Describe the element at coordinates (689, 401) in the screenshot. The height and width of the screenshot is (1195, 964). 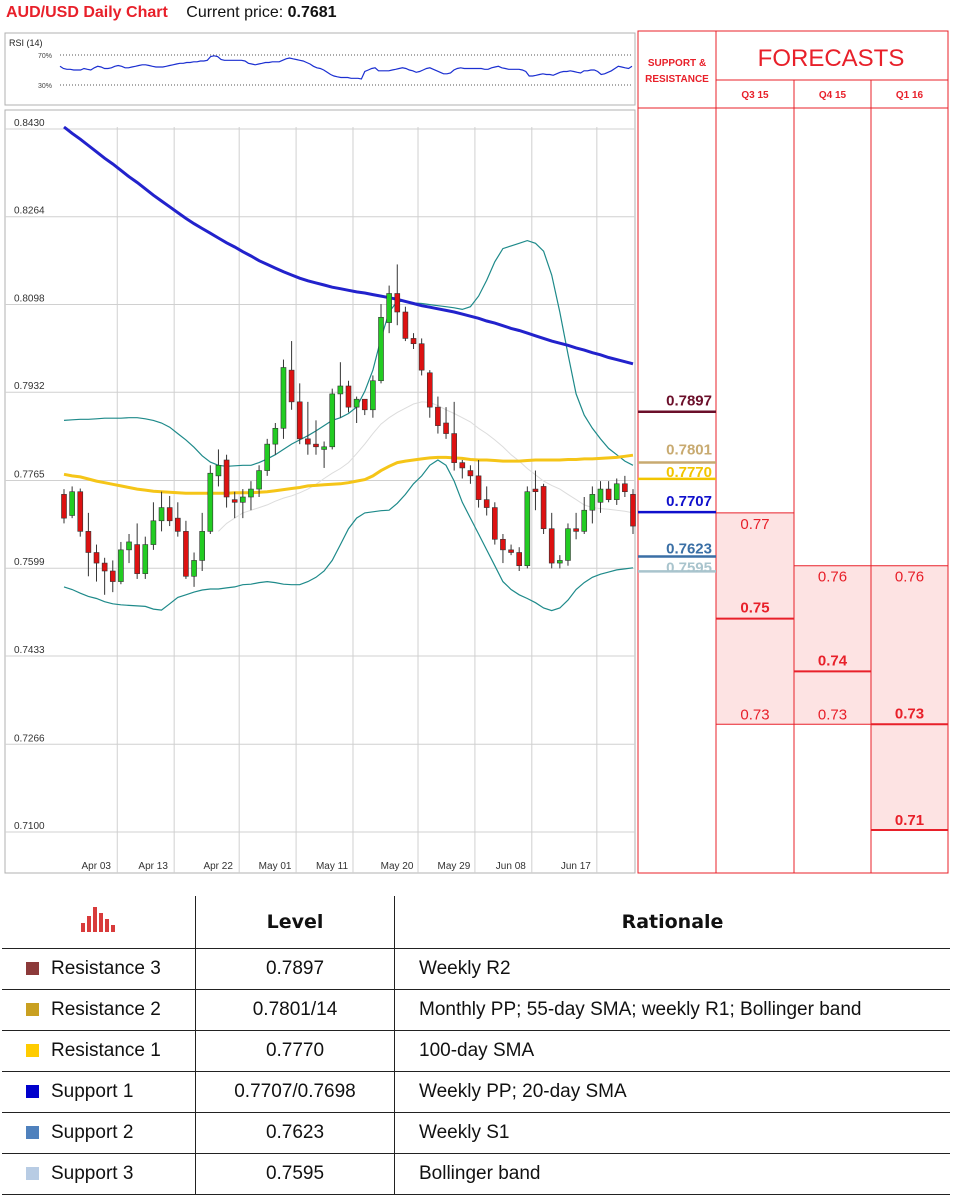
I see `sr-level-value: 0.7897` at that location.